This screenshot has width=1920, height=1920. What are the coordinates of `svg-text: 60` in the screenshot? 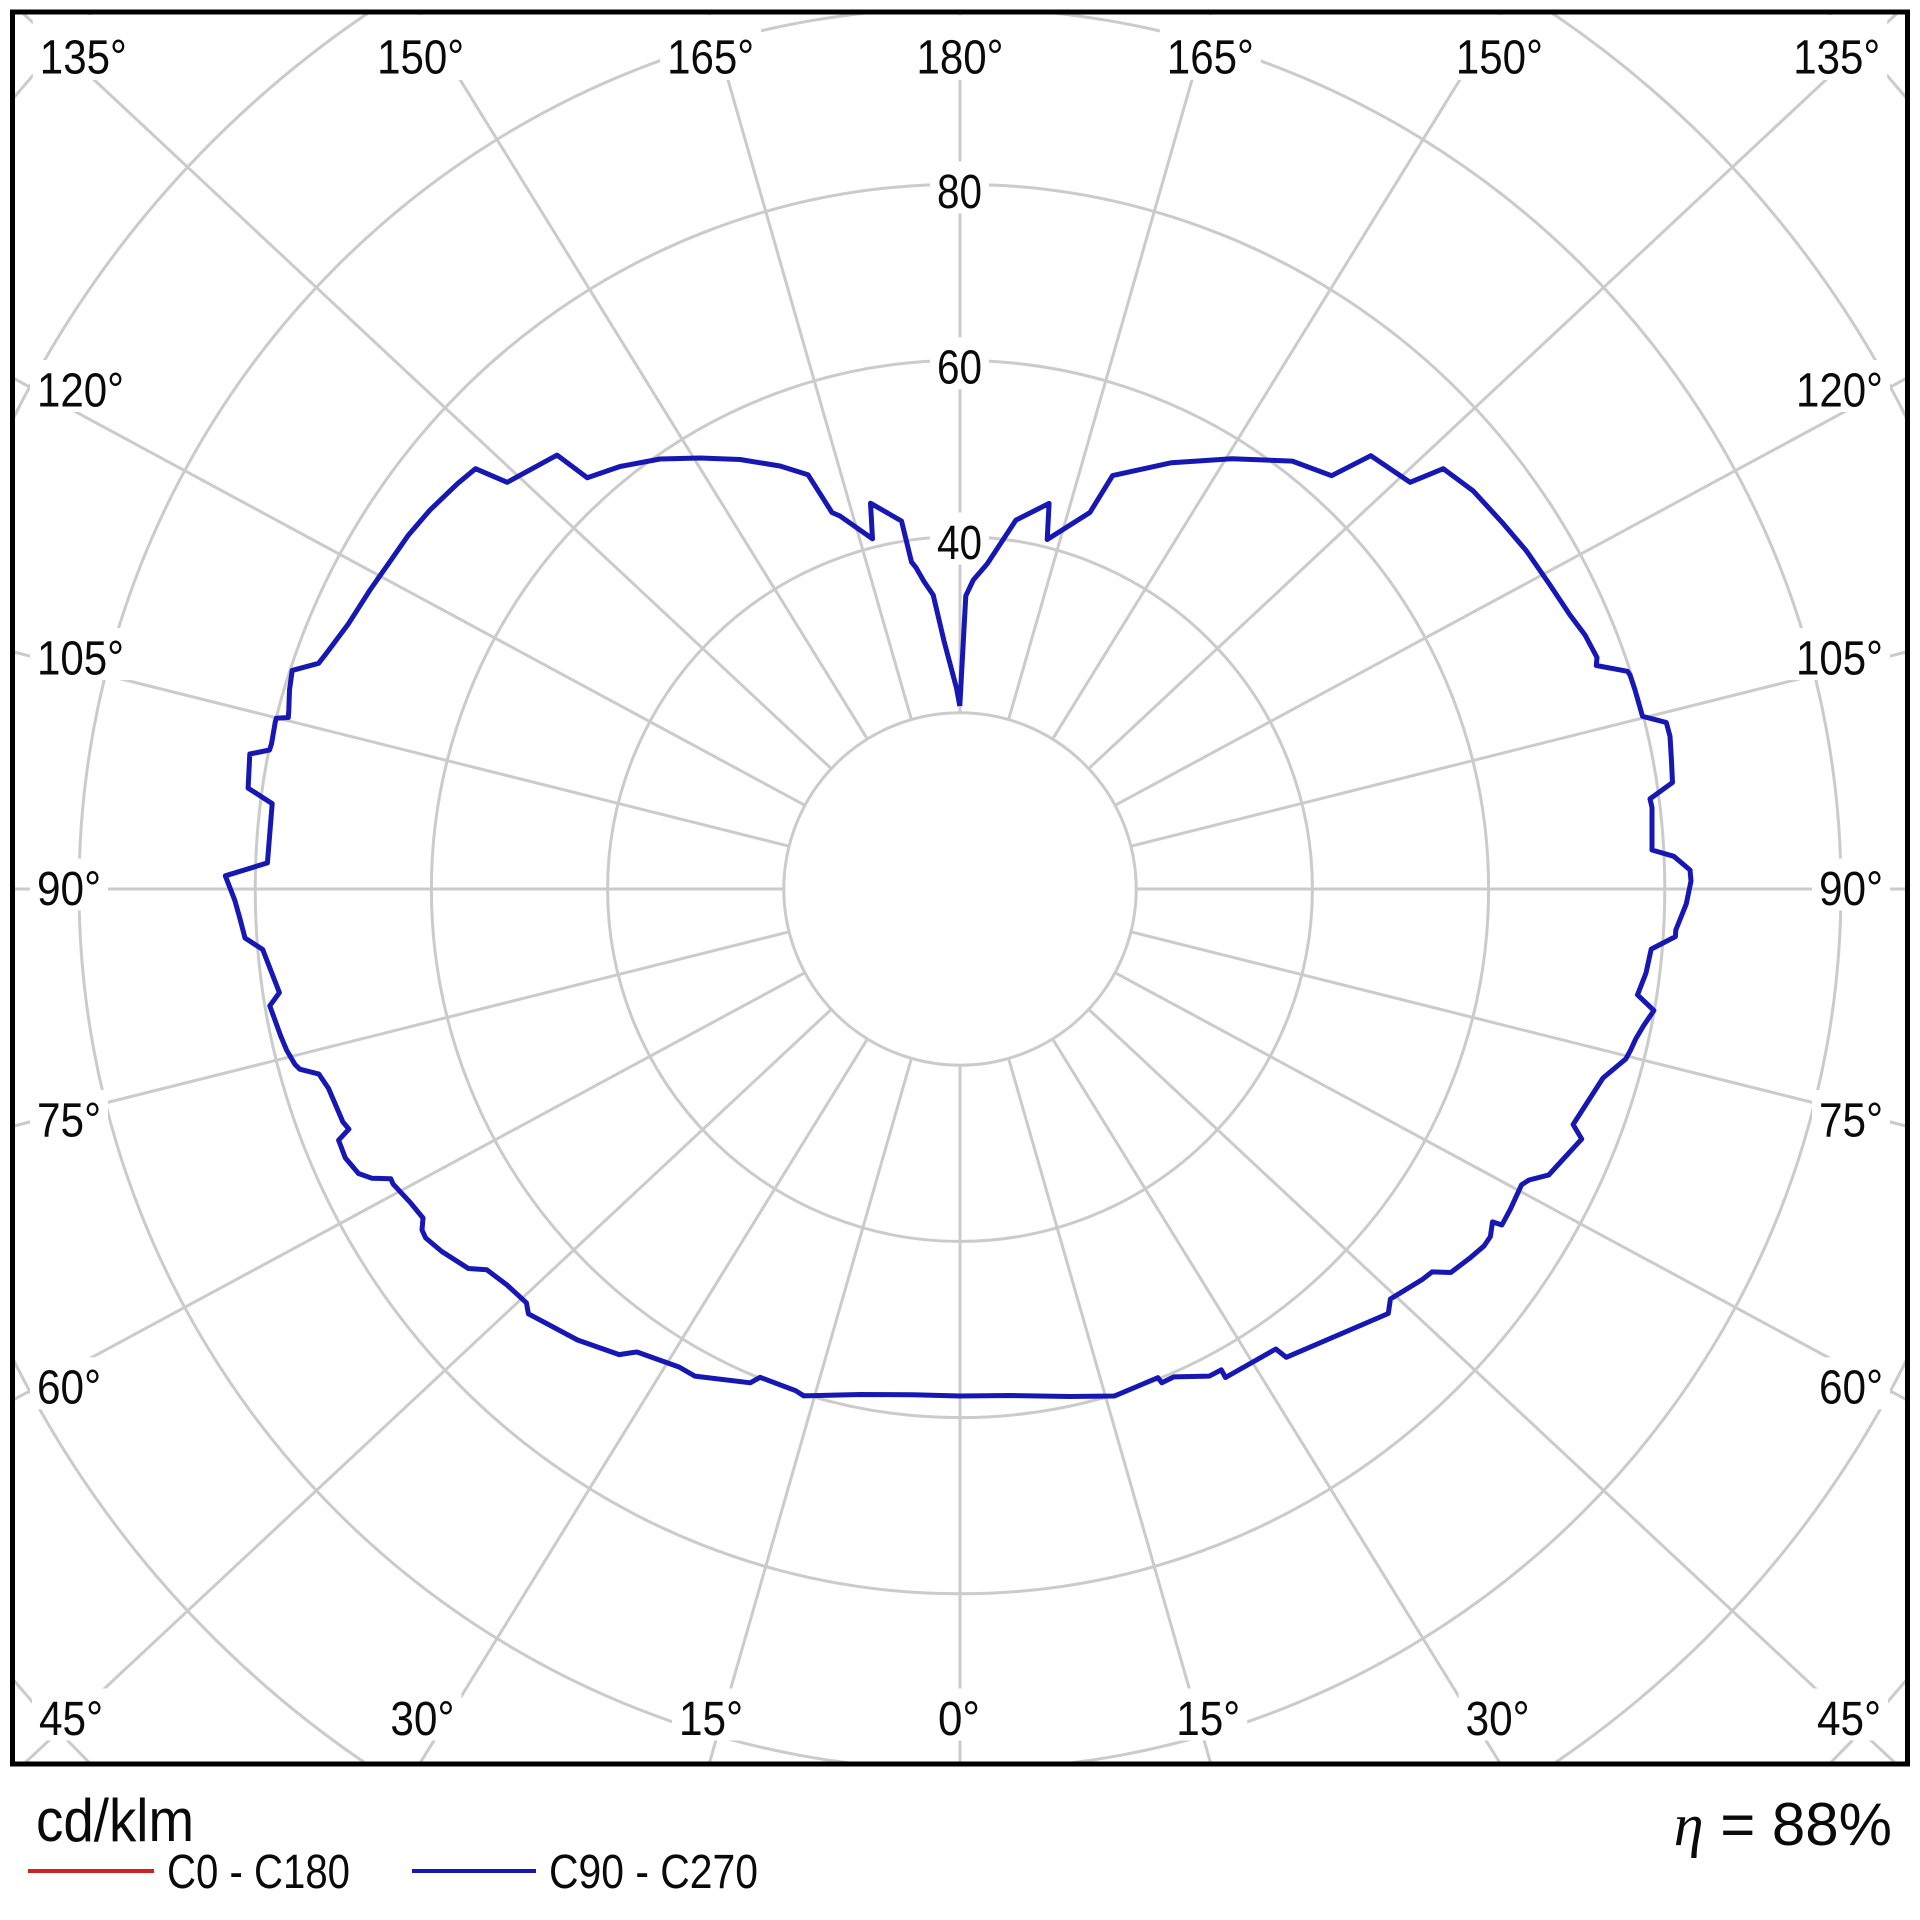 It's located at (959, 368).